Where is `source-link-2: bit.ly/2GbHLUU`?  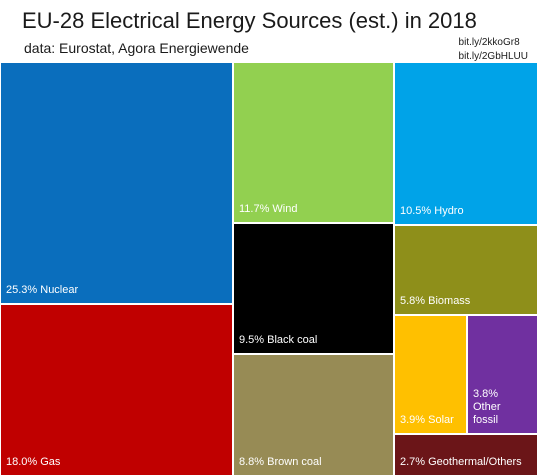
source-link-2: bit.ly/2GbHLUU is located at coordinates (493, 56).